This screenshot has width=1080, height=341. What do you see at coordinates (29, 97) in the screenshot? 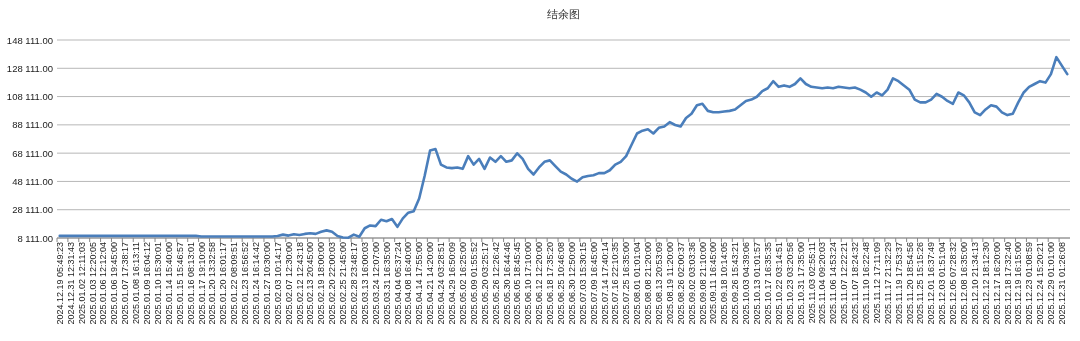
I see `y-tick-label: 108 111.00` at bounding box center [29, 97].